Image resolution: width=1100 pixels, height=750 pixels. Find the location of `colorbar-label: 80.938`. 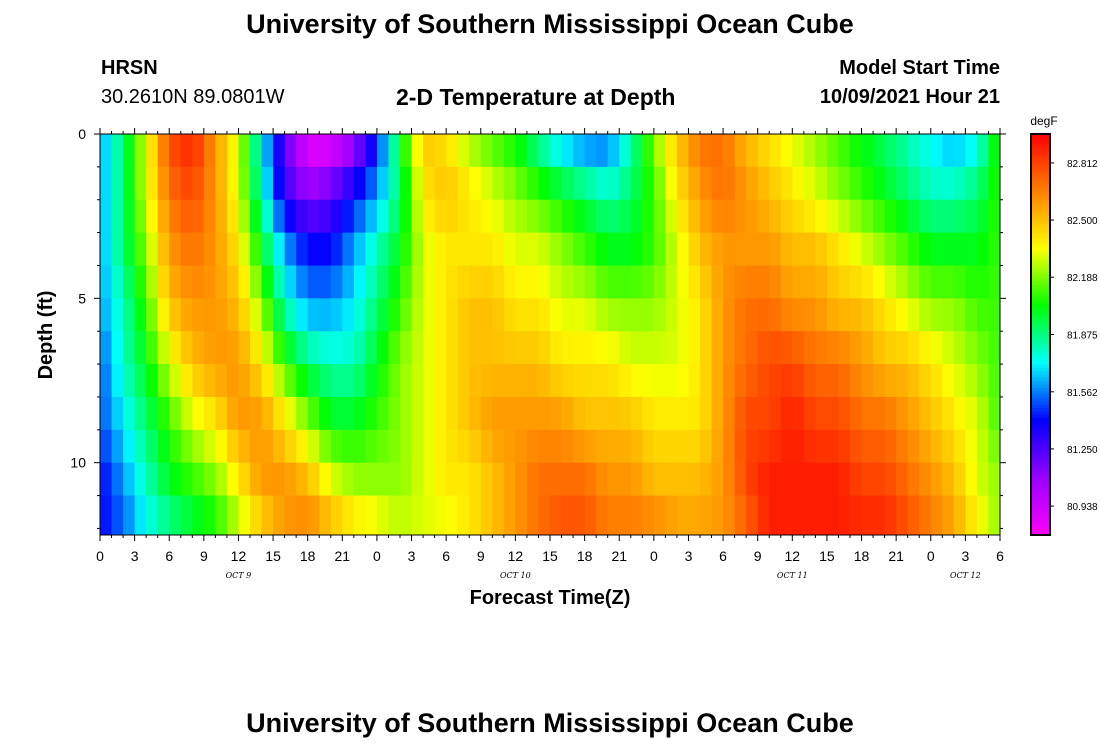

colorbar-label: 80.938 is located at coordinates (1082, 507).